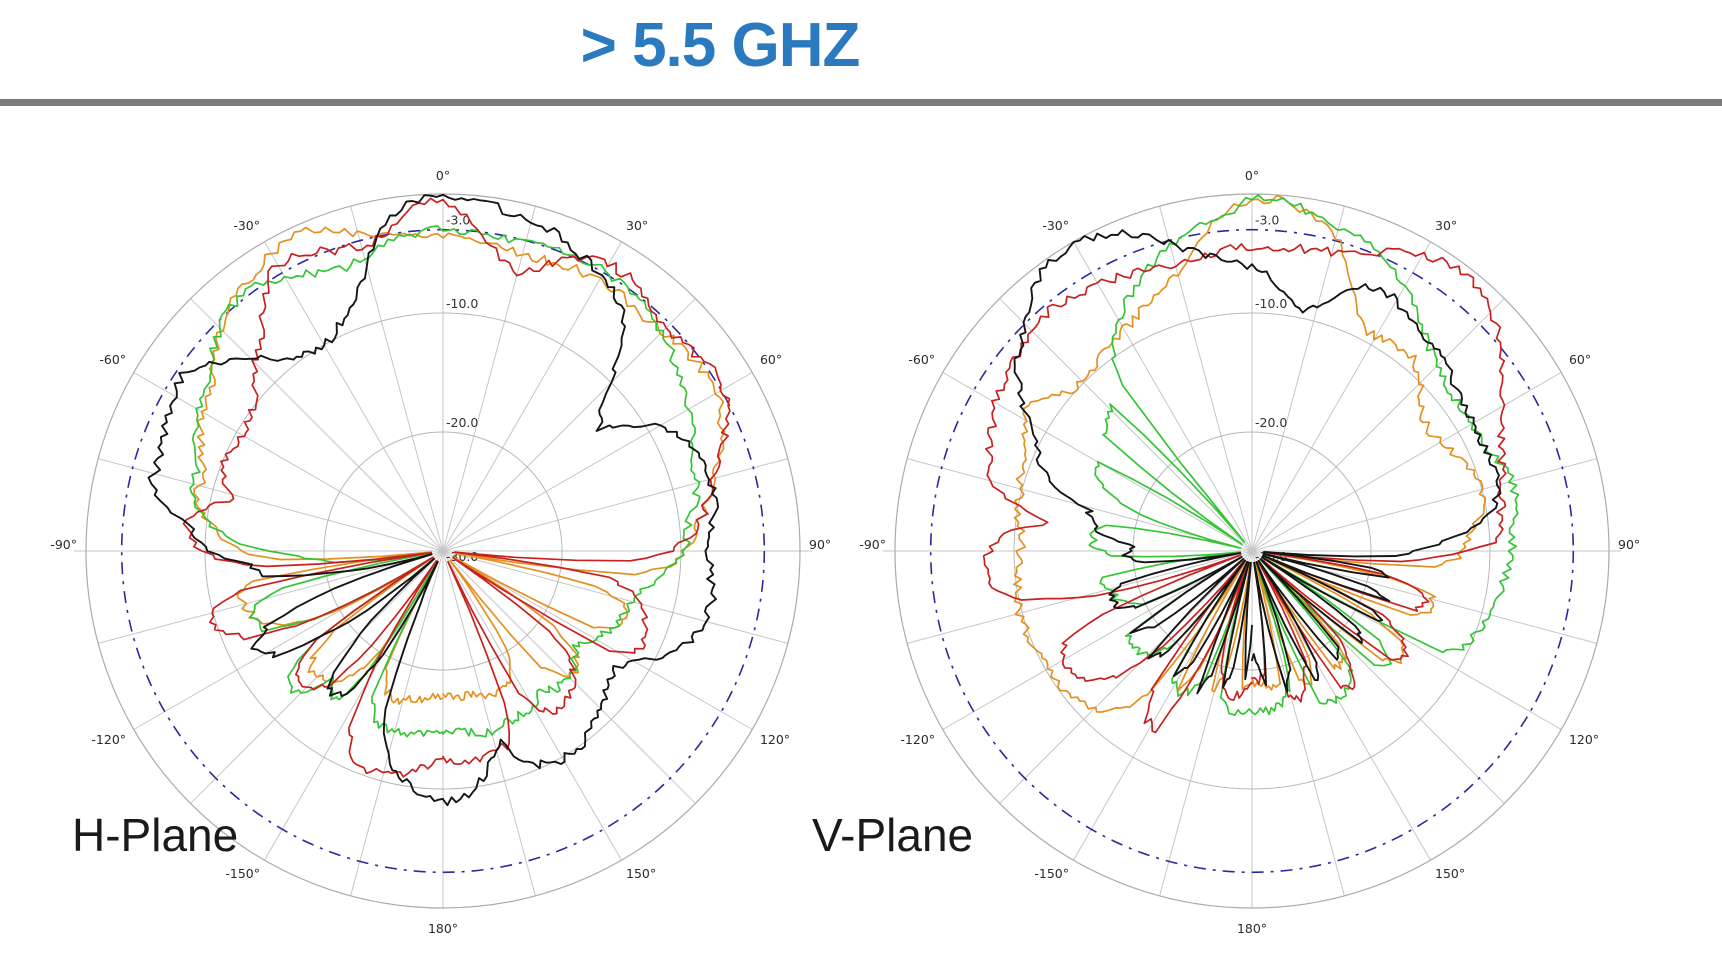 This screenshot has height=976, width=1722. Describe the element at coordinates (720, 45) in the screenshot. I see `page-title: > 5.5 GHZ` at that location.